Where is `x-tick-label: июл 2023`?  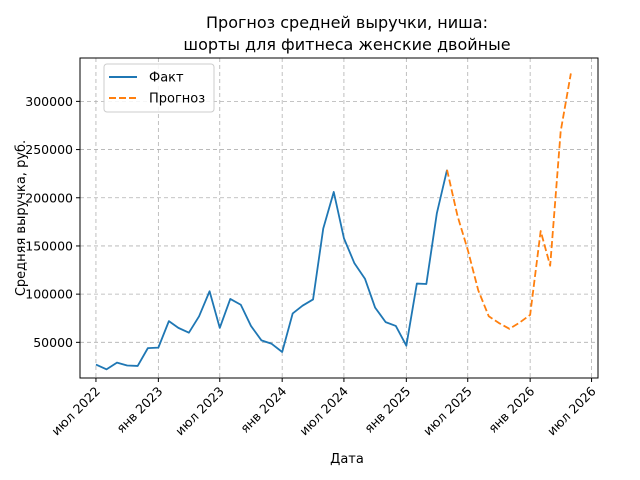
x-tick-label: июл 2023 is located at coordinates (199, 411).